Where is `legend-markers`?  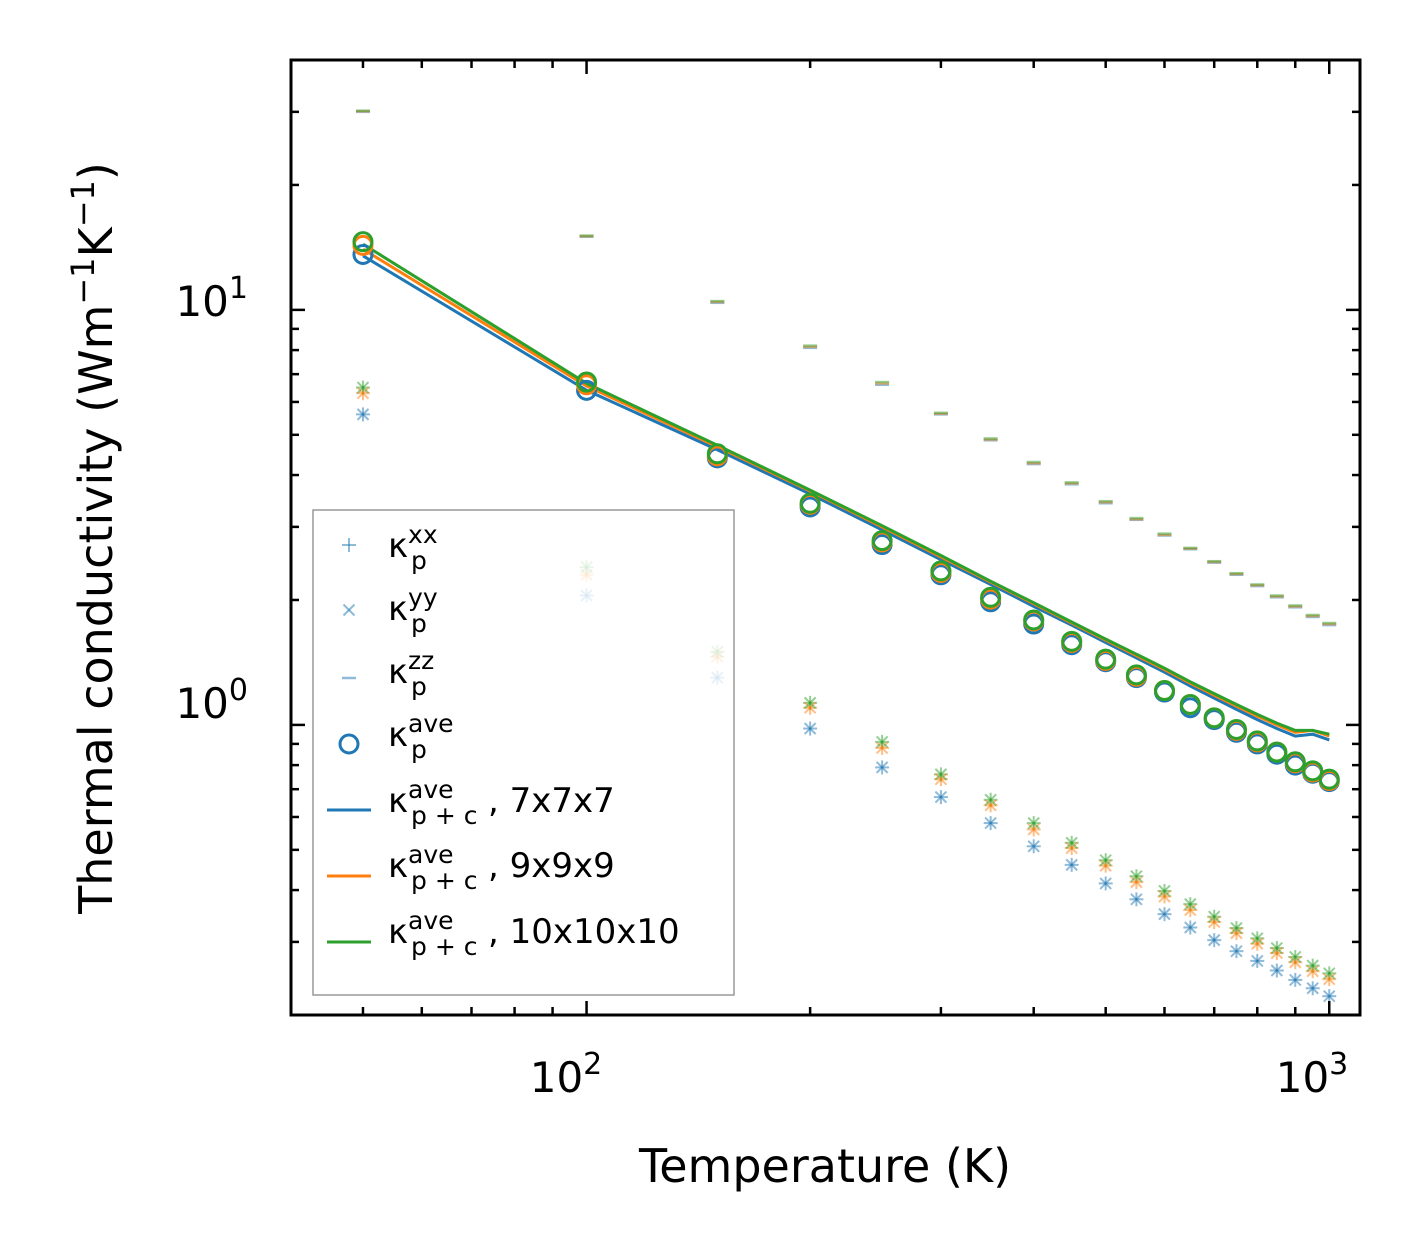 legend-markers is located at coordinates (349, 741).